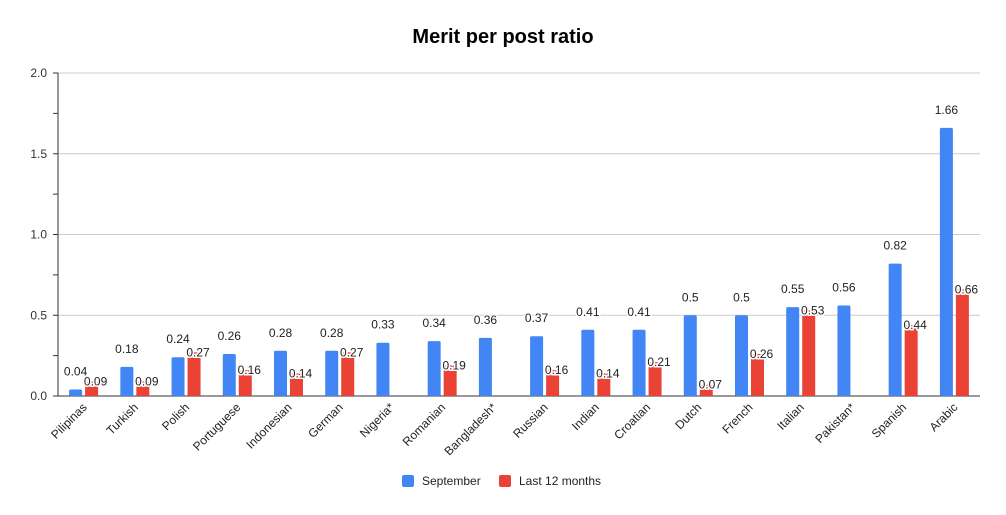 The image size is (1006, 515). Describe the element at coordinates (530, 420) in the screenshot. I see `x-tick-label: Russian` at that location.